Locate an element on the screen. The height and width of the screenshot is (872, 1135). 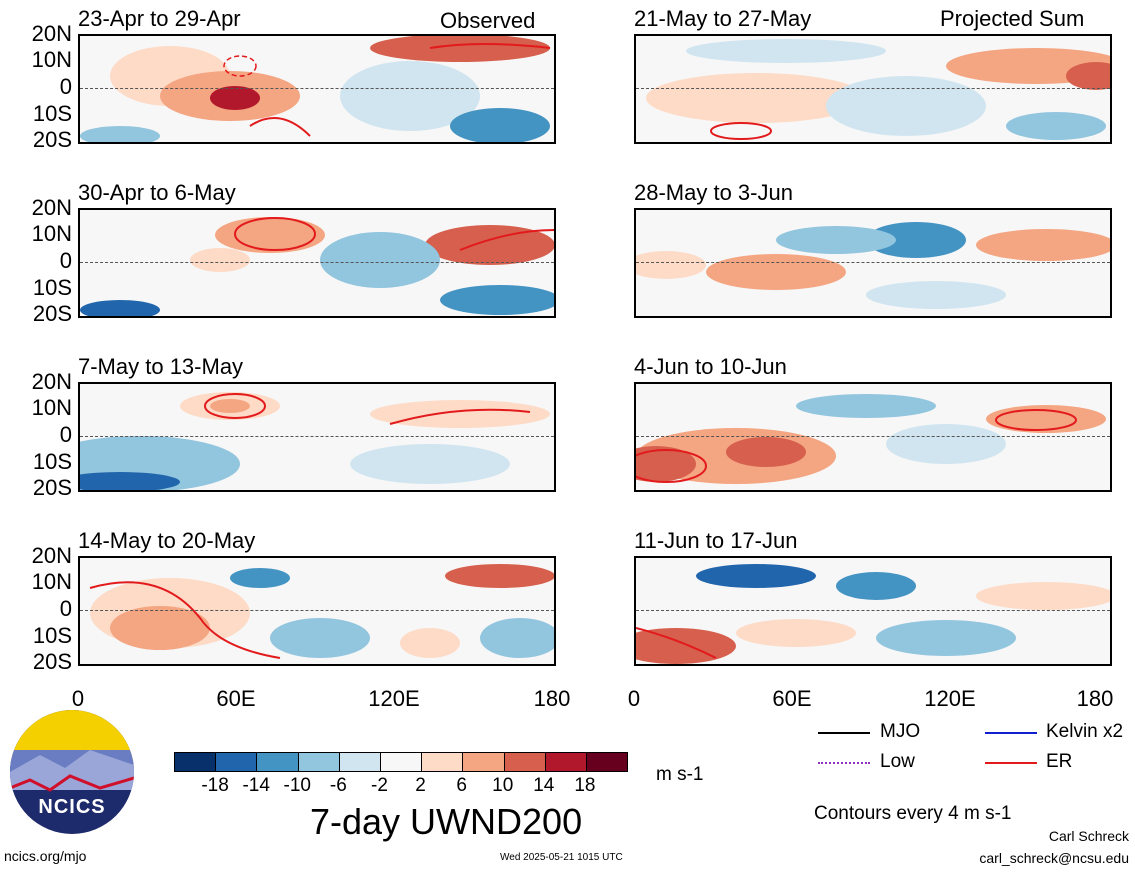
panel-right-3-date: 4-Jun to 10-Jun is located at coordinates (710, 366).